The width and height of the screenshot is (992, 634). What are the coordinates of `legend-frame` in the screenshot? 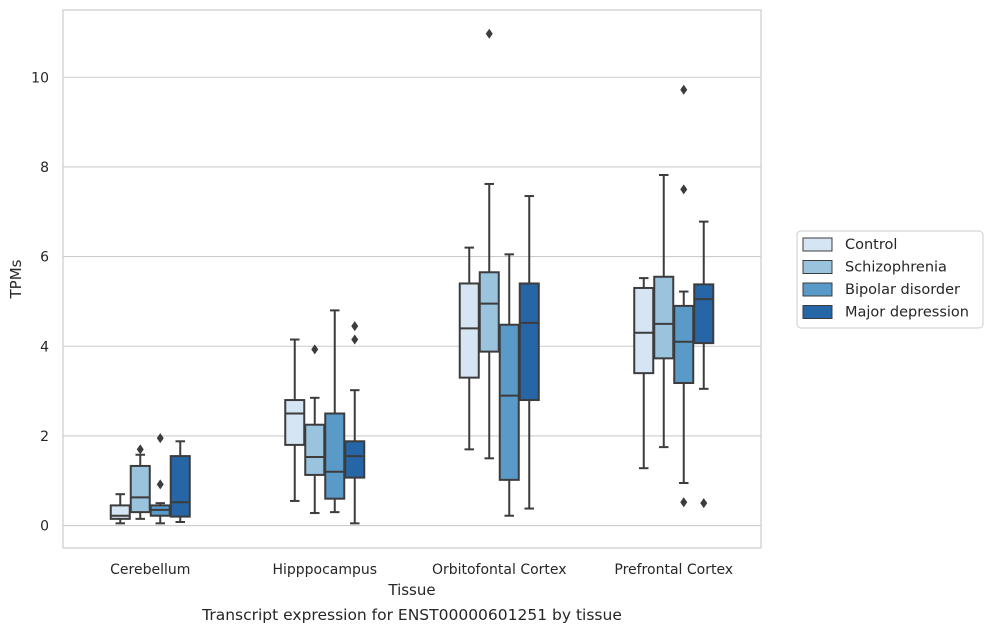 It's located at (890, 279).